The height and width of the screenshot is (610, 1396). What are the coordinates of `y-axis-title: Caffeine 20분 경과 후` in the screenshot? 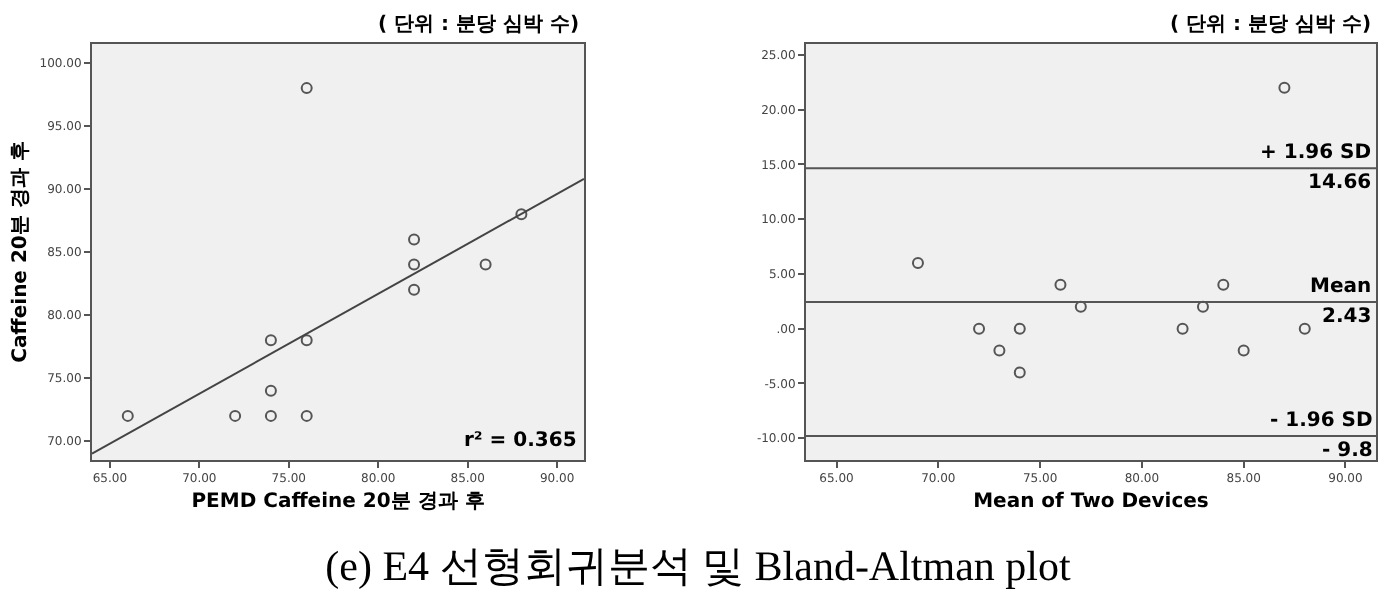 It's located at (20, 252).